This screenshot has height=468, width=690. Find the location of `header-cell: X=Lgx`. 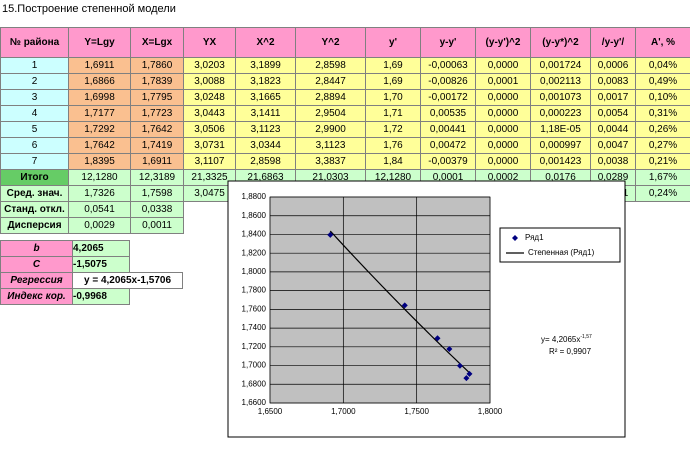

header-cell: X=Lgx is located at coordinates (157, 42).